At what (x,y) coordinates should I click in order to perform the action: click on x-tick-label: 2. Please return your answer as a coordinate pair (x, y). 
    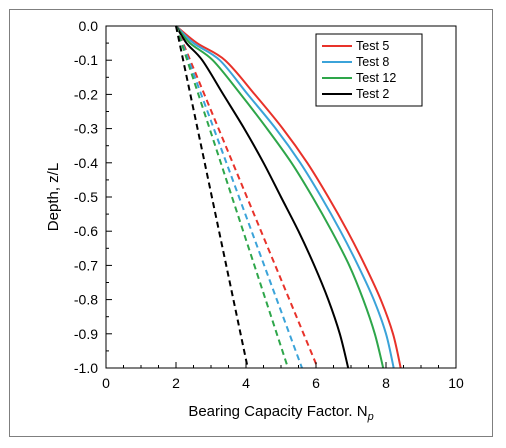
    Looking at the image, I should click on (176, 383).